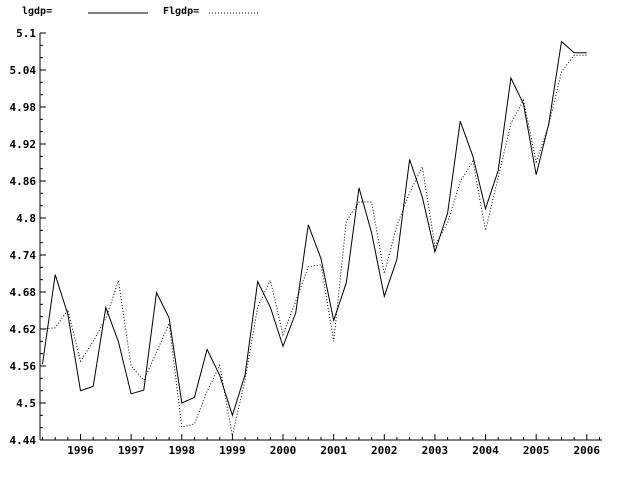 This screenshot has width=640, height=480. I want to click on y-tick-label: 5.1, so click(26, 33).